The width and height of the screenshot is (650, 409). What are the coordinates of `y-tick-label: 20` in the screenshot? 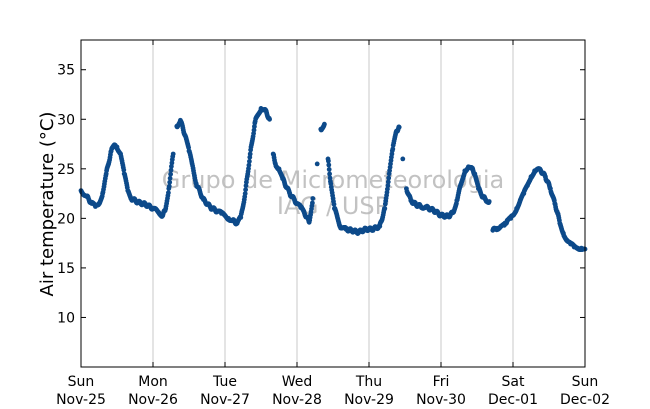 It's located at (66, 219).